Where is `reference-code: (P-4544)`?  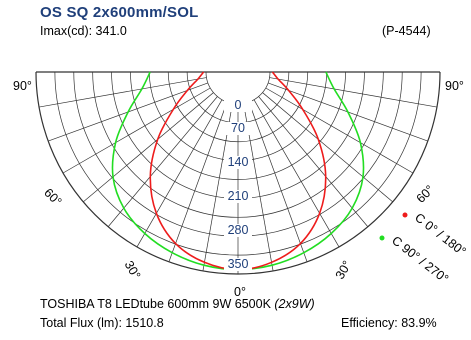 reference-code: (P-4544) is located at coordinates (406, 31).